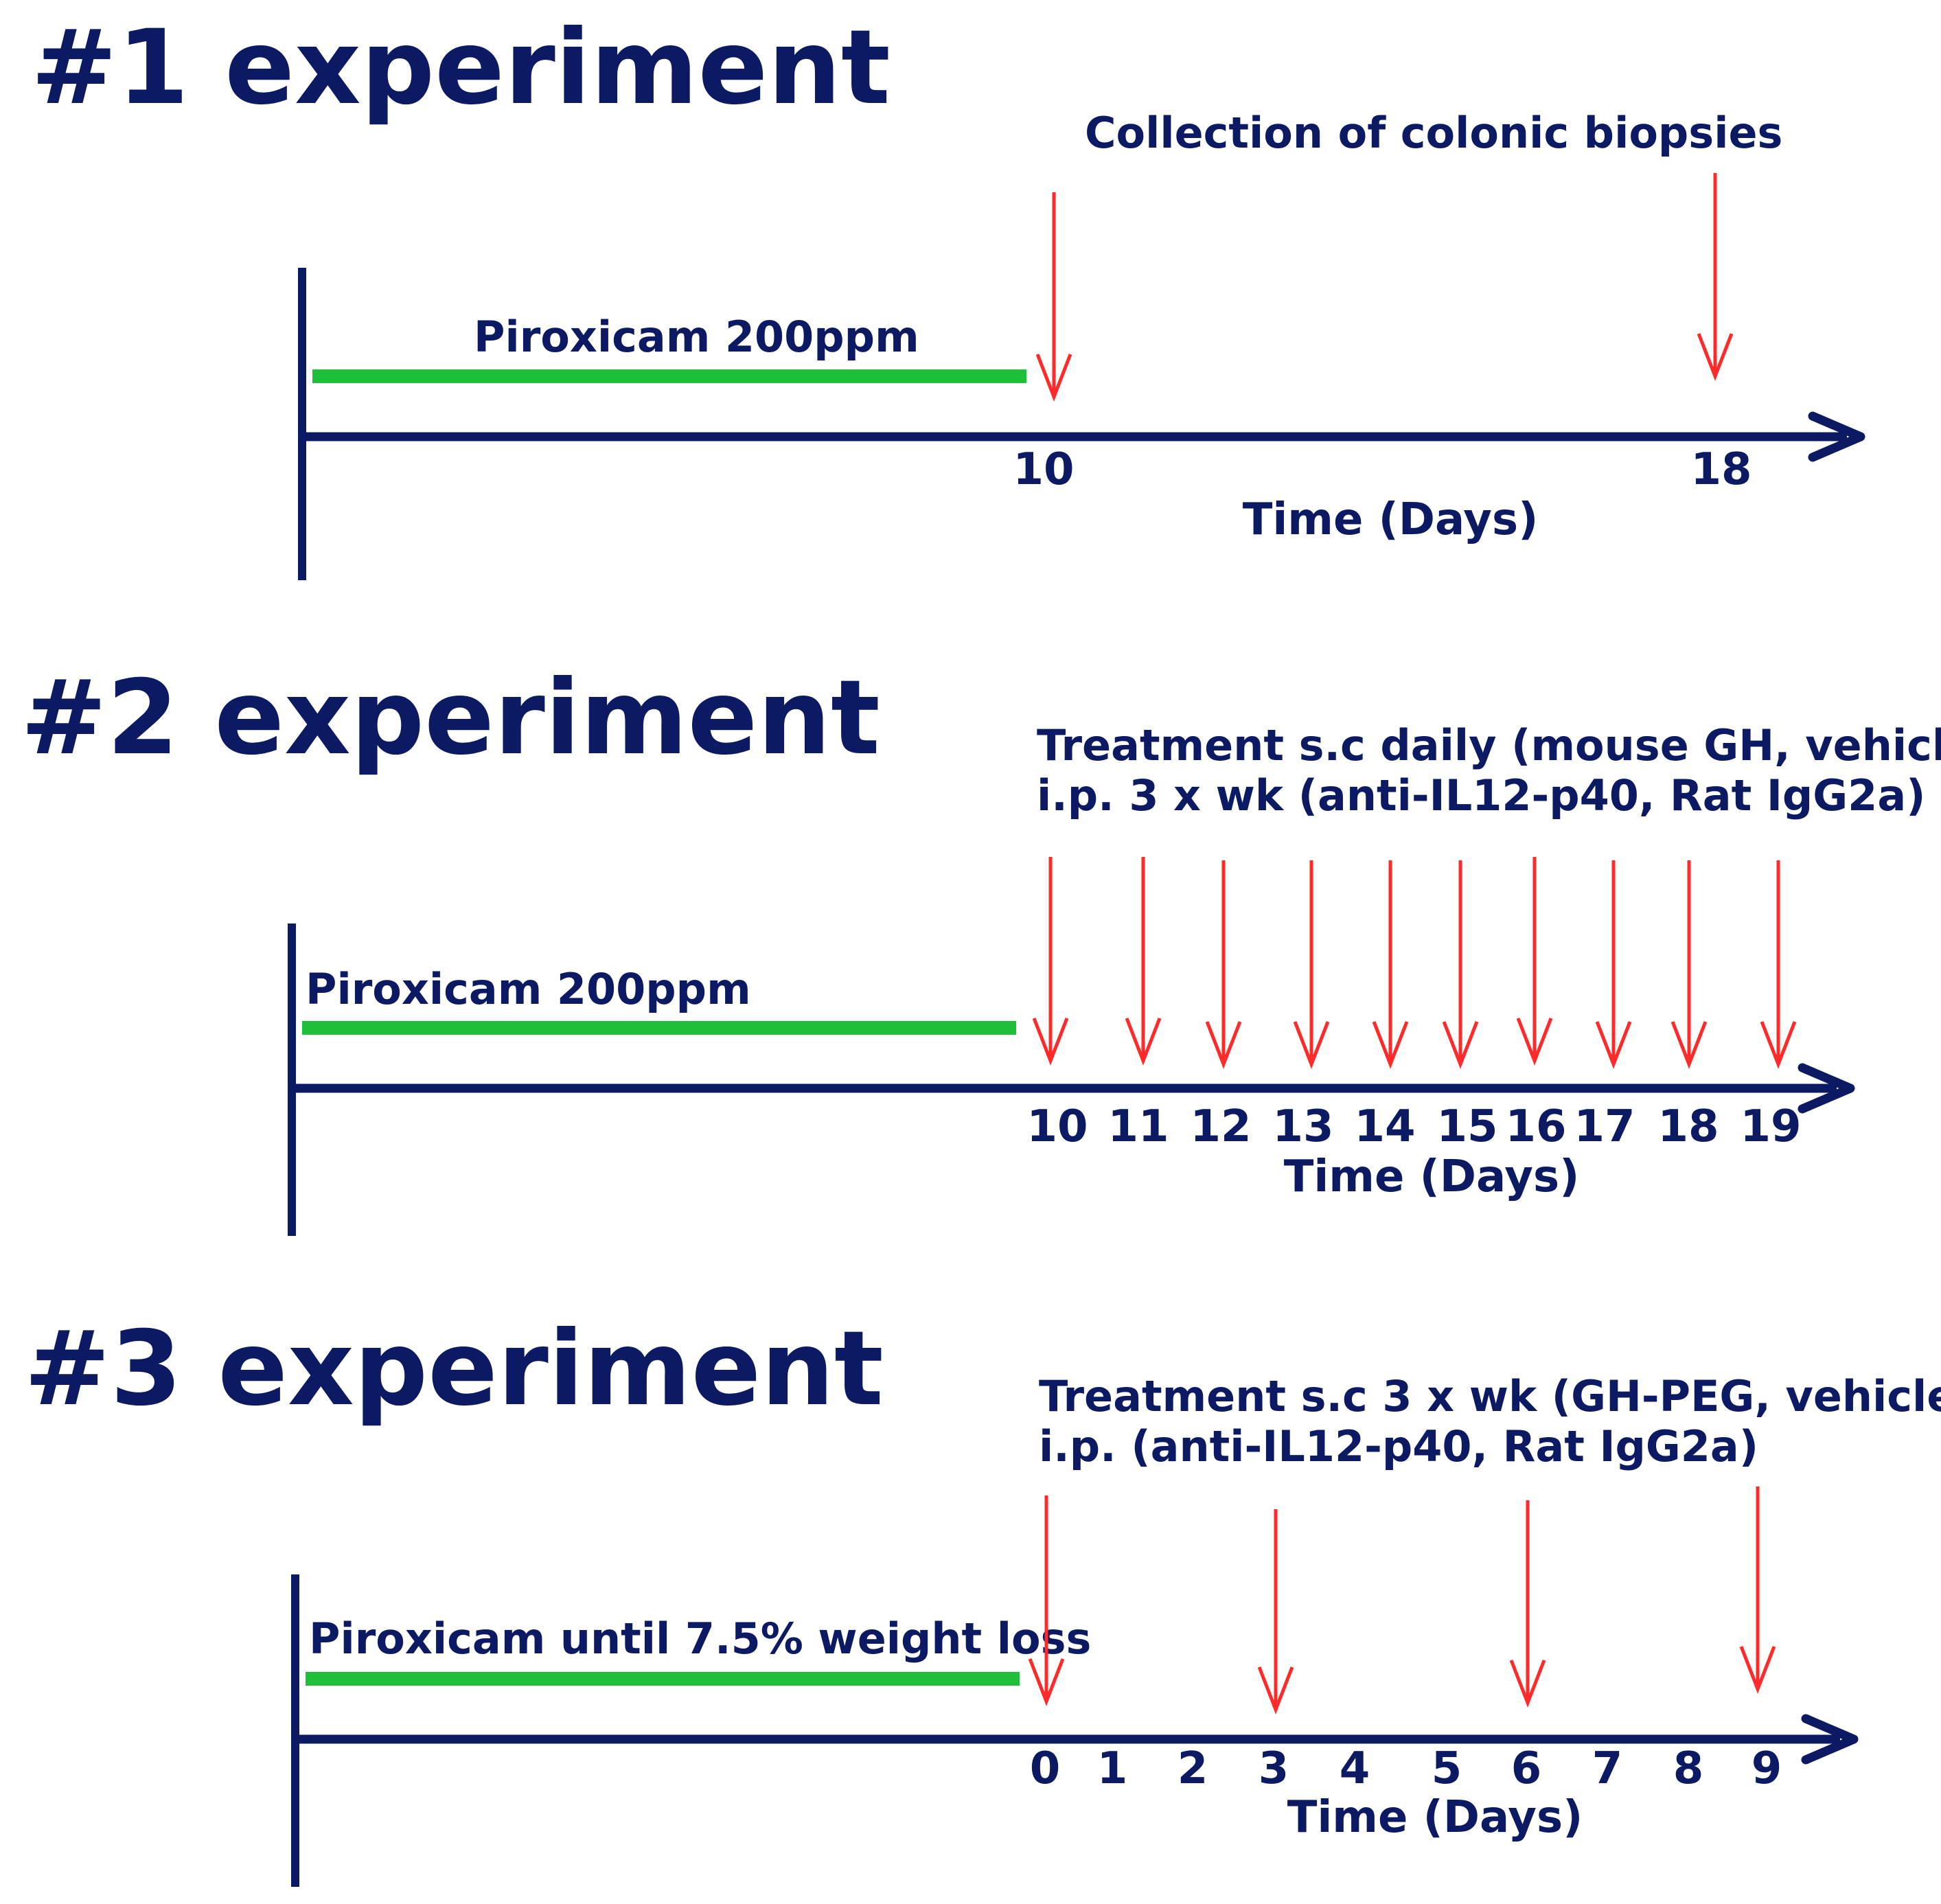  I want to click on tick-label-day-1: 1, so click(1112, 1768).